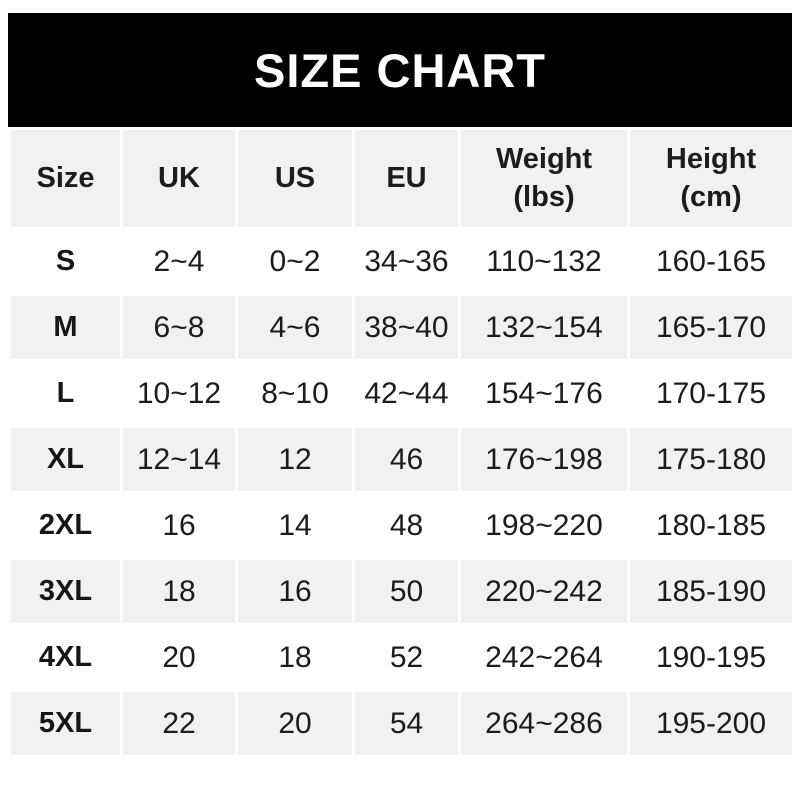 The image size is (800, 800). I want to click on cell-height: 190-195, so click(711, 657).